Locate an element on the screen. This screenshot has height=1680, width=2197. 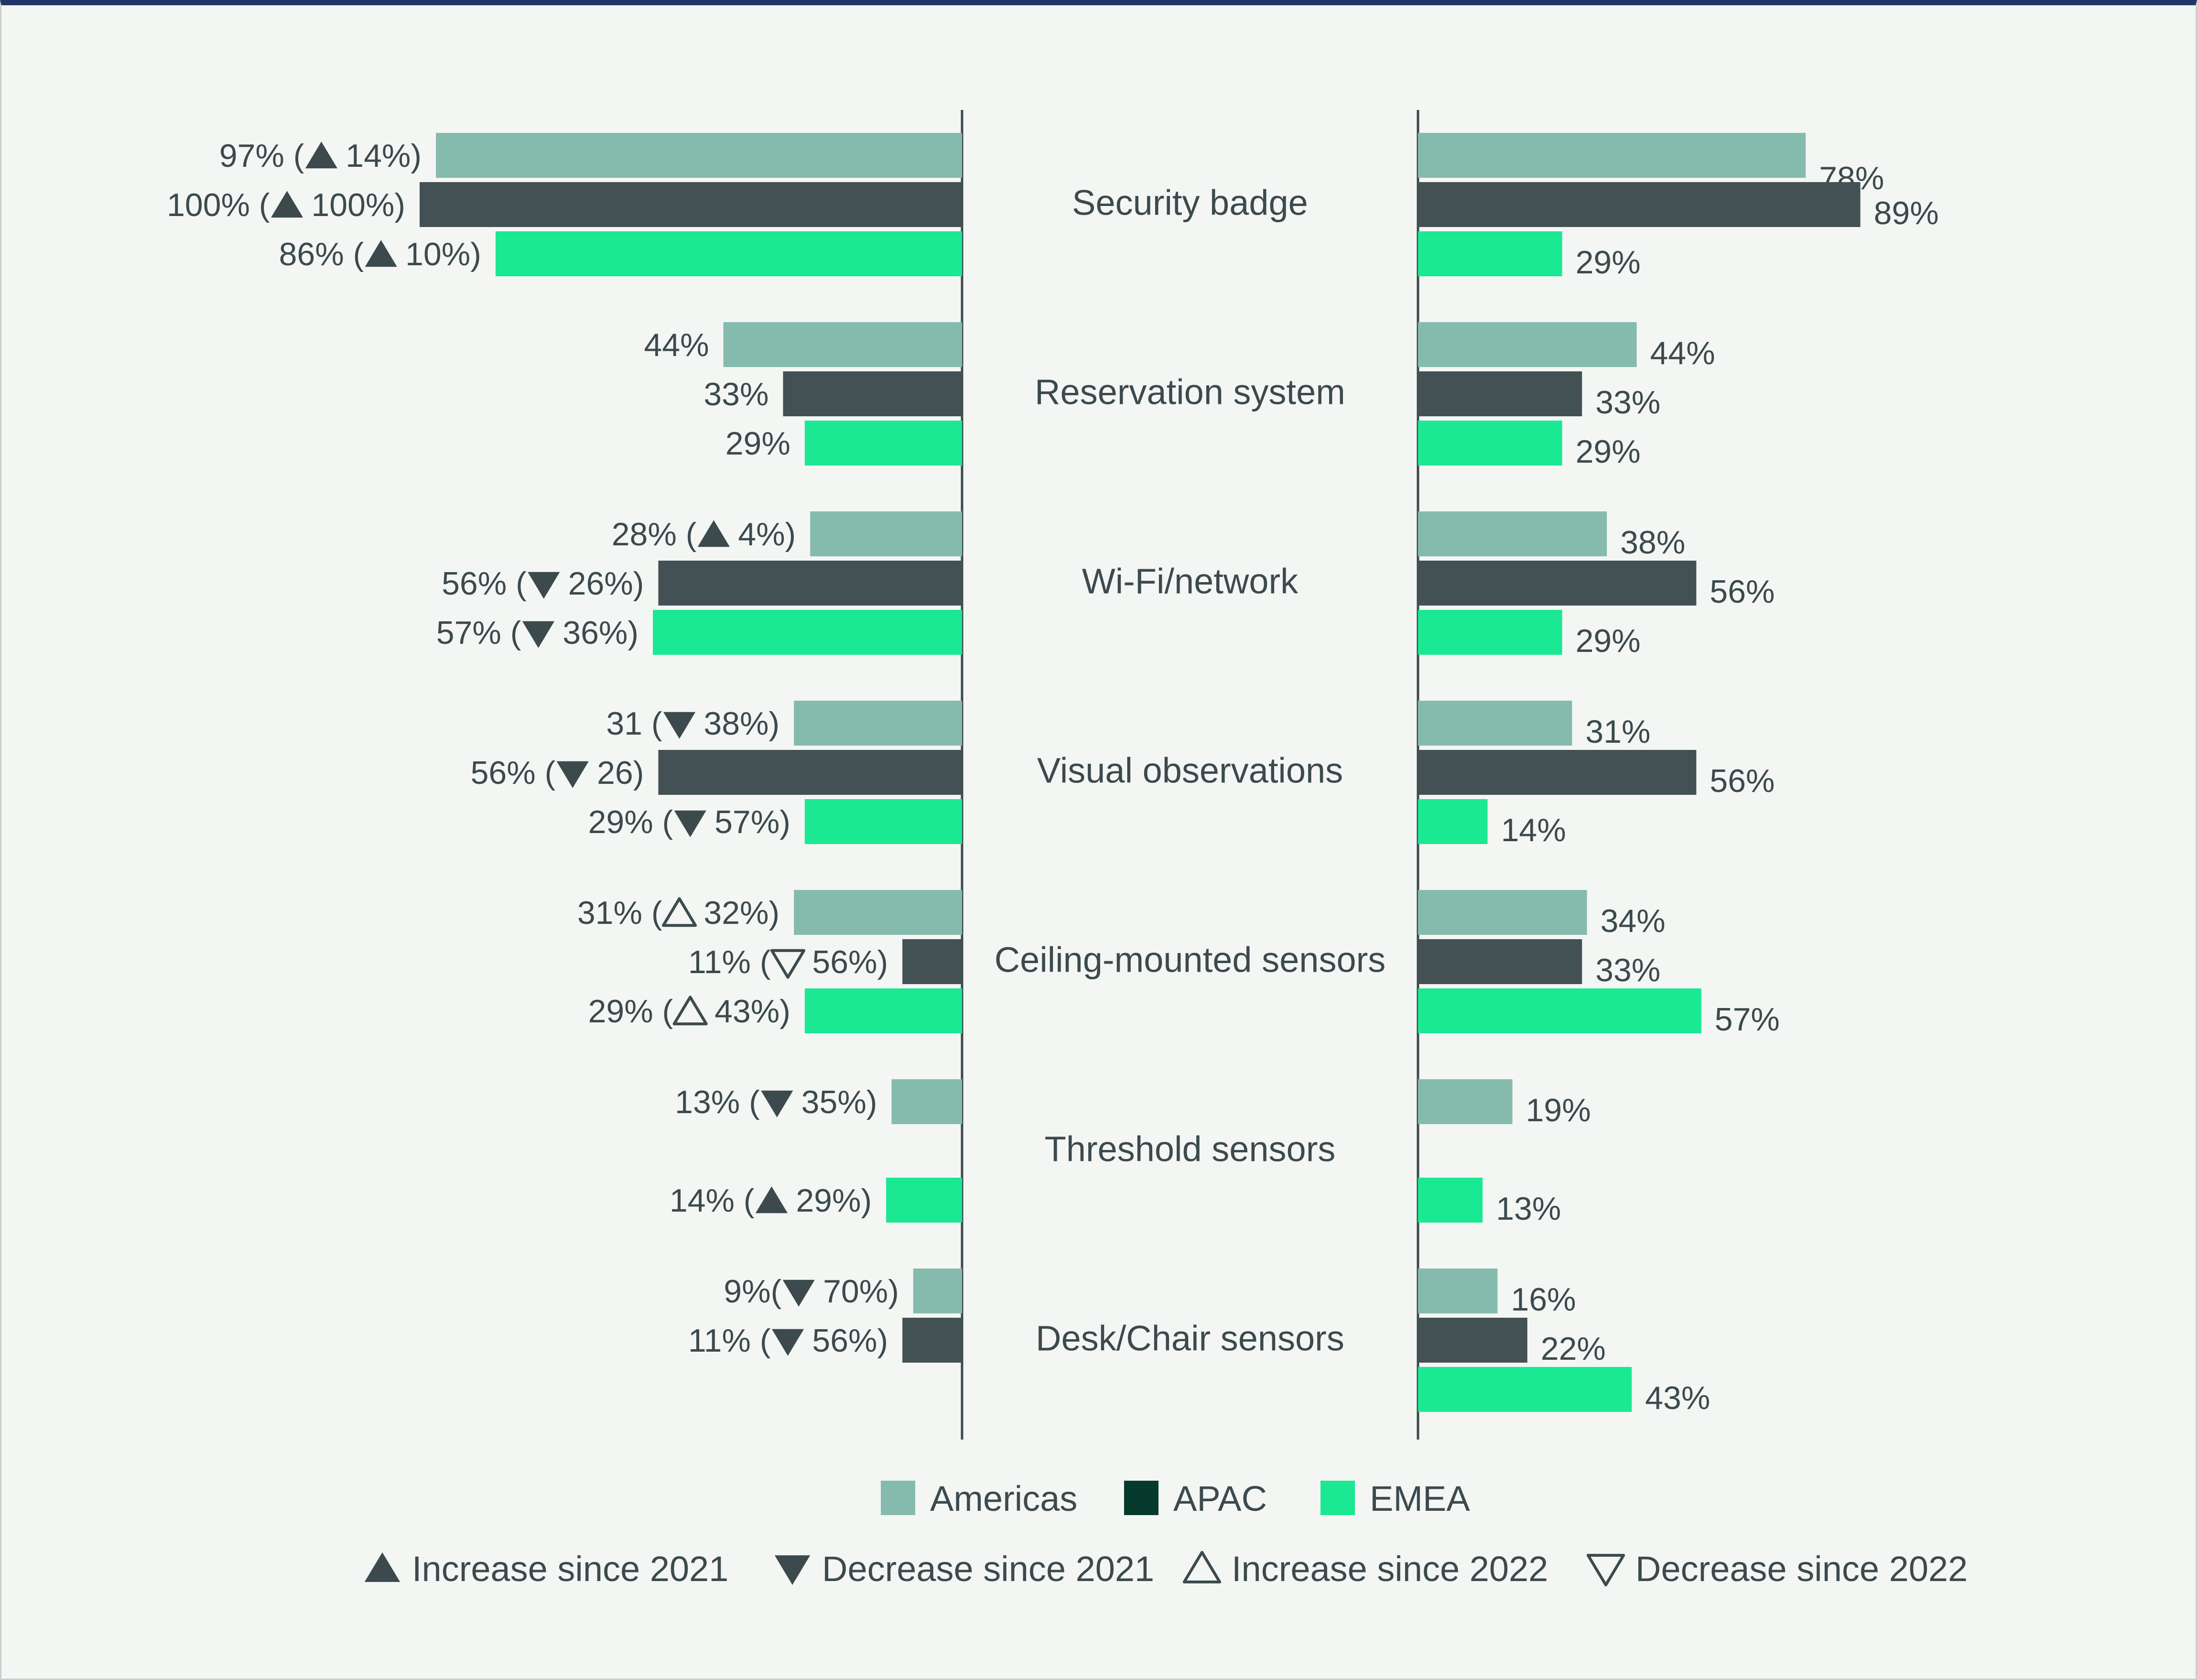
legend-swatch-americas is located at coordinates (898, 1498).